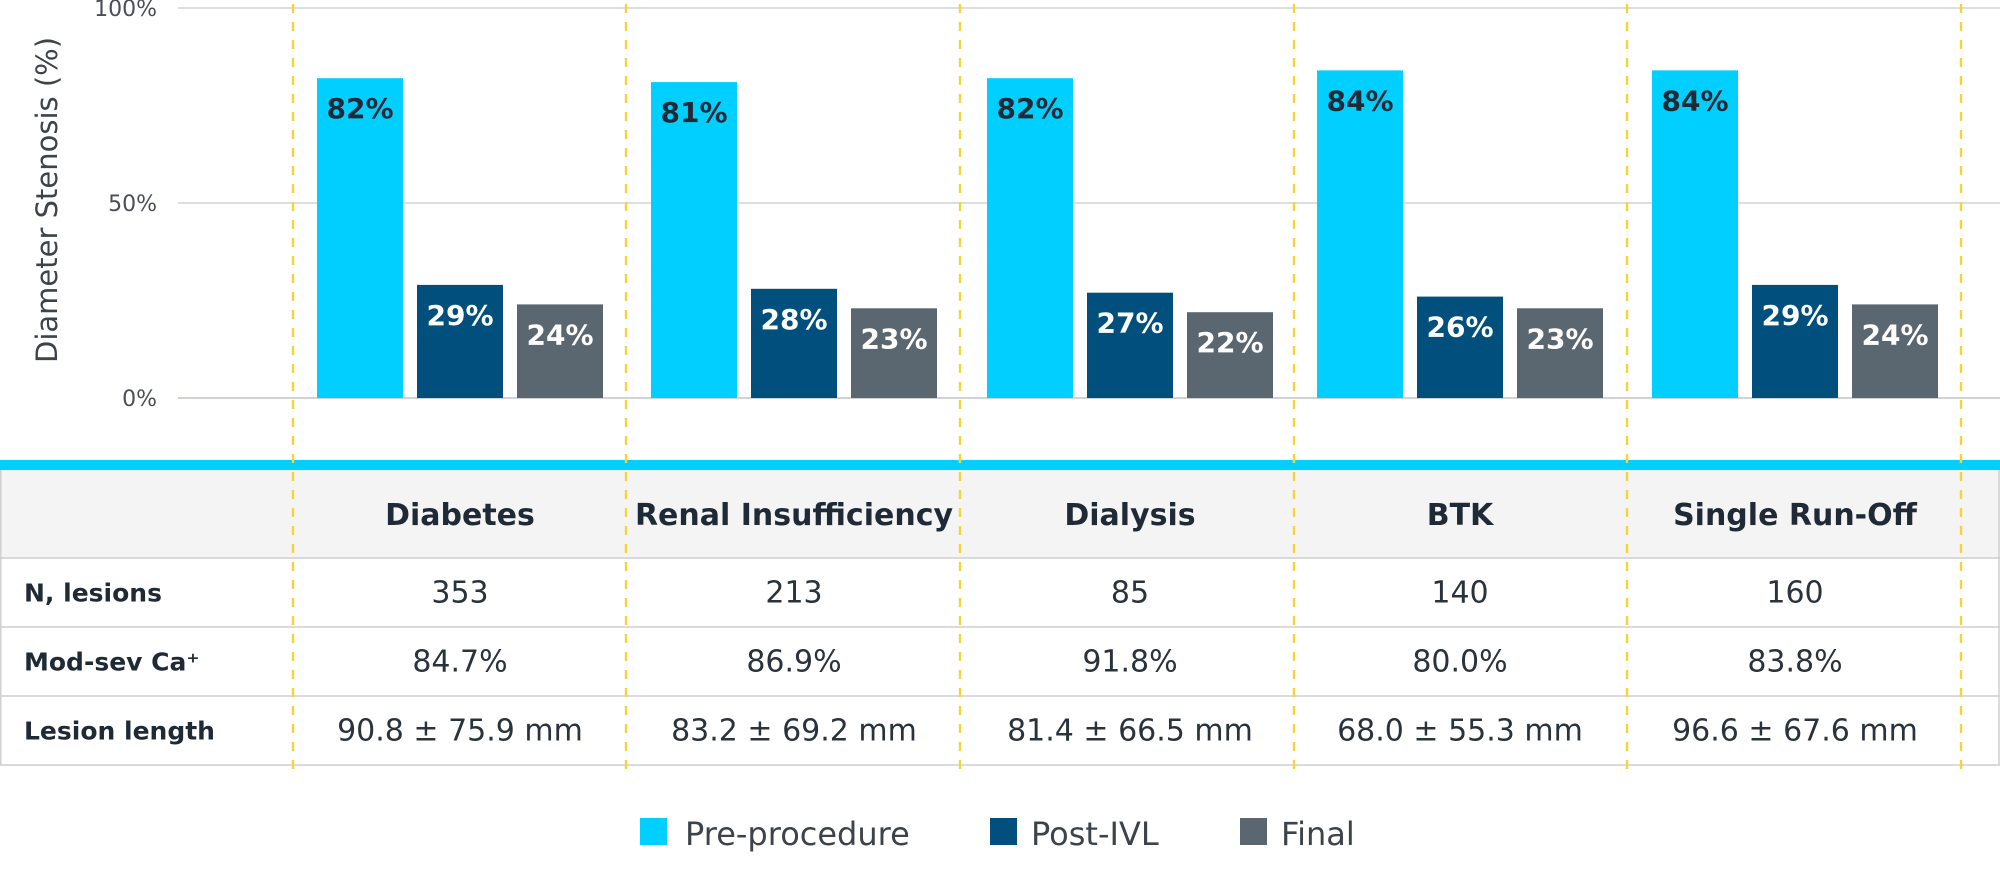 The width and height of the screenshot is (2000, 870). What do you see at coordinates (793, 662) in the screenshot?
I see `table-cell: 86.9%` at bounding box center [793, 662].